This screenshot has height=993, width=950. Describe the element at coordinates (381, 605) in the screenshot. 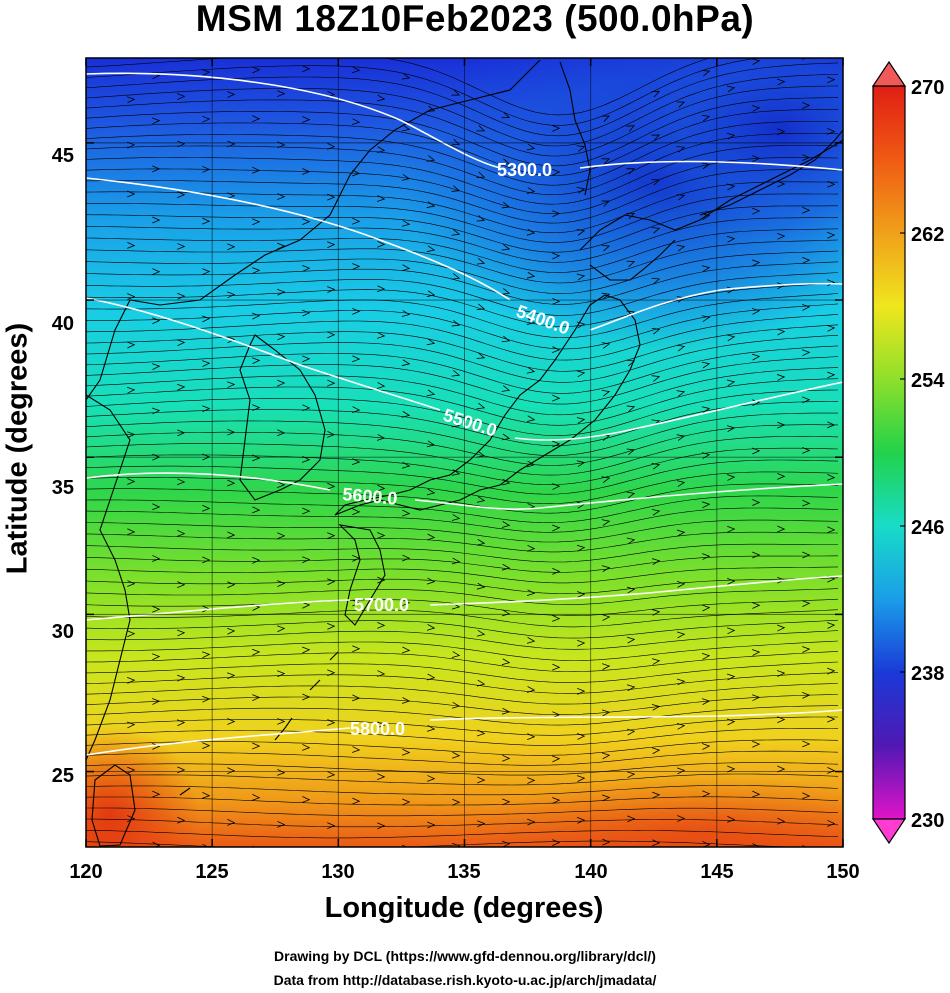

I see `contour-label: 5700.0` at that location.